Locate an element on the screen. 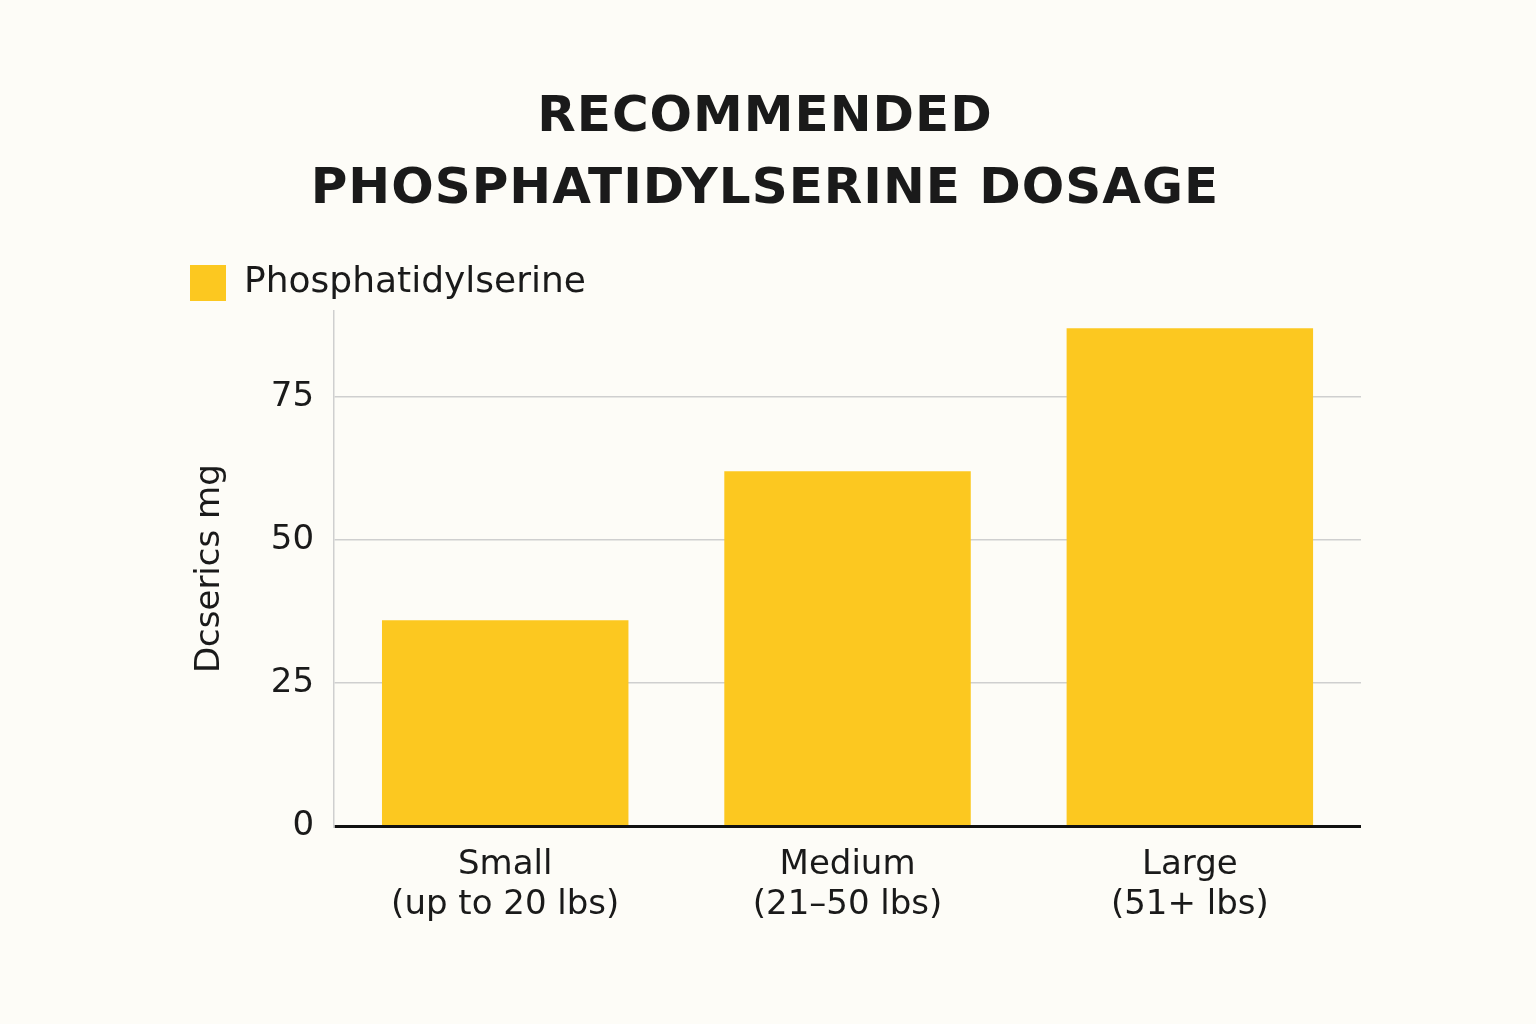 This screenshot has height=1024, width=1536. y-tick-label: 75 is located at coordinates (292, 393).